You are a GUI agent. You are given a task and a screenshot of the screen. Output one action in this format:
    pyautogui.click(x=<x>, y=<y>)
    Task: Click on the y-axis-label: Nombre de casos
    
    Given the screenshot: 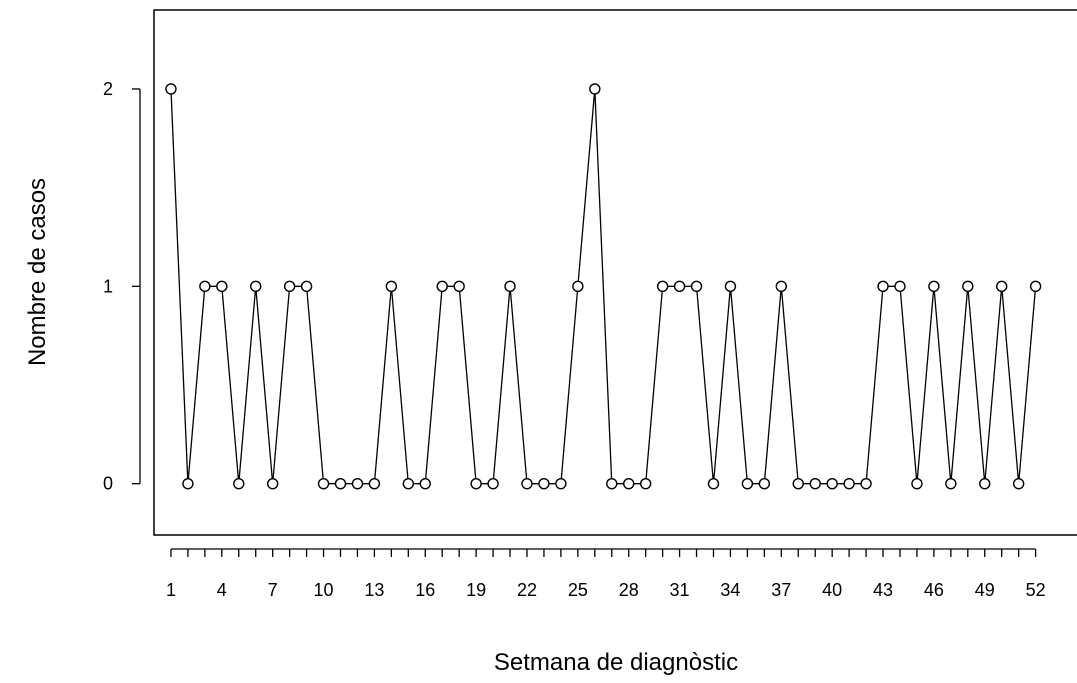 What is the action you would take?
    pyautogui.click(x=37, y=272)
    